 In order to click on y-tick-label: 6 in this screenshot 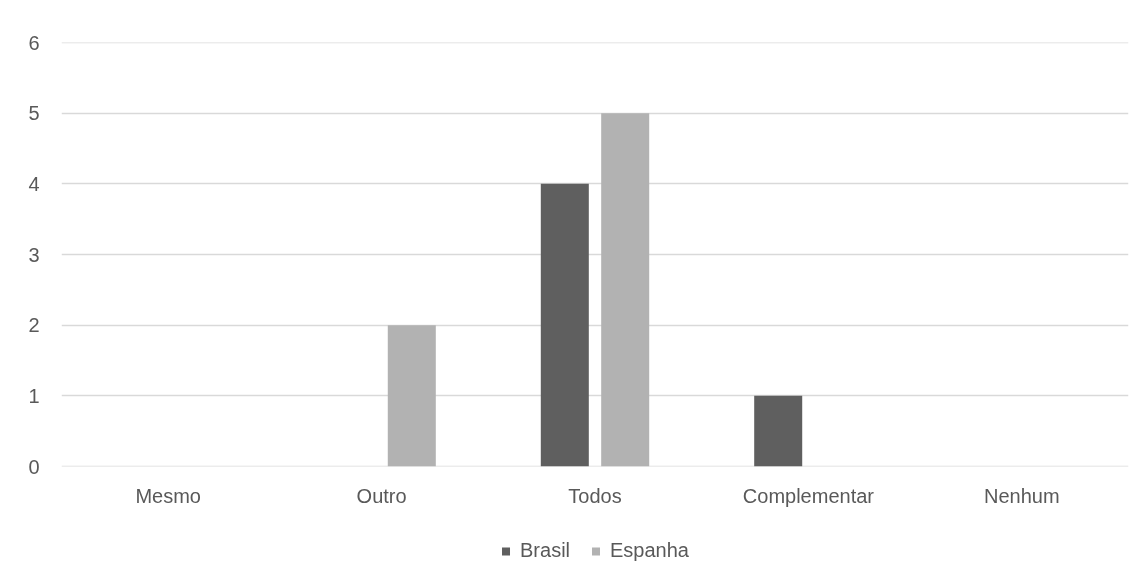, I will do `click(34, 42)`.